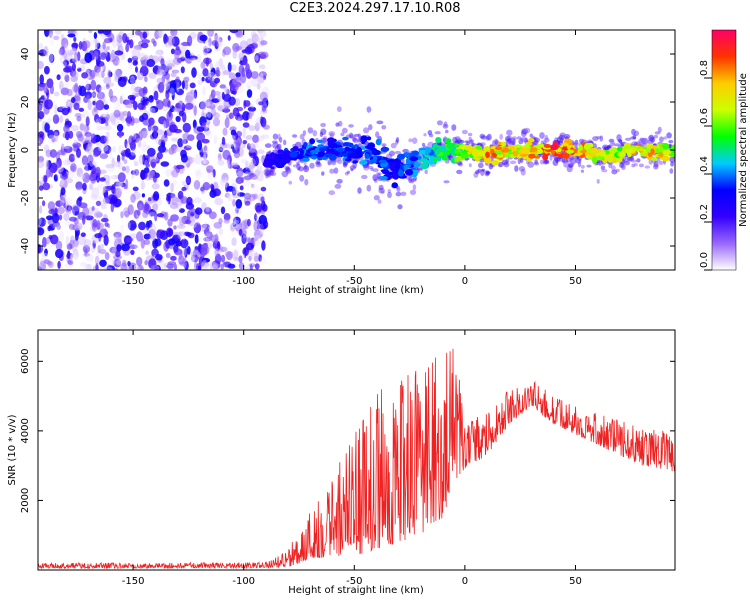  What do you see at coordinates (743, 150) in the screenshot?
I see `colorbar-label: Normalized spectral amplitude` at bounding box center [743, 150].